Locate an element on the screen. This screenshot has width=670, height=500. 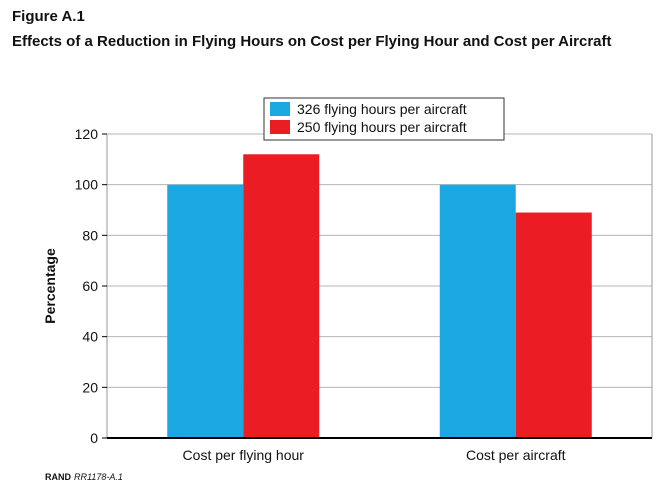
credit-org: RAND is located at coordinates (58, 477).